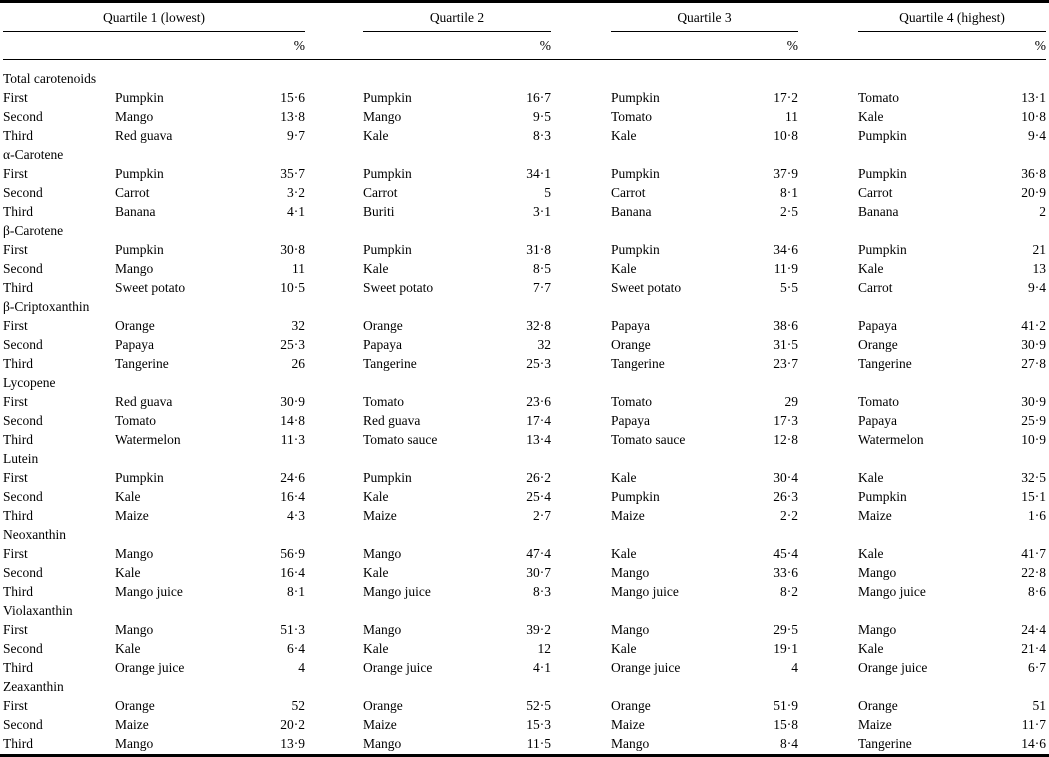  I want to click on section-row: Total carotenoids, so click(524, 78).